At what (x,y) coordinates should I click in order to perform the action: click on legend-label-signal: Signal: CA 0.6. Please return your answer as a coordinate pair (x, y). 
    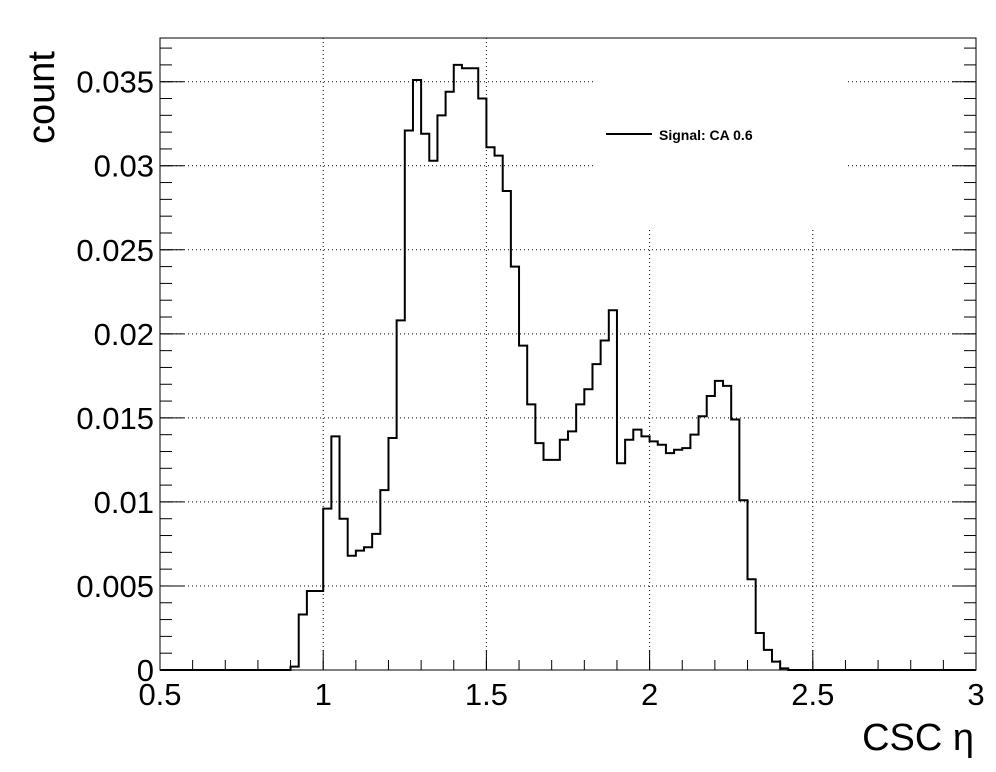
    Looking at the image, I should click on (706, 135).